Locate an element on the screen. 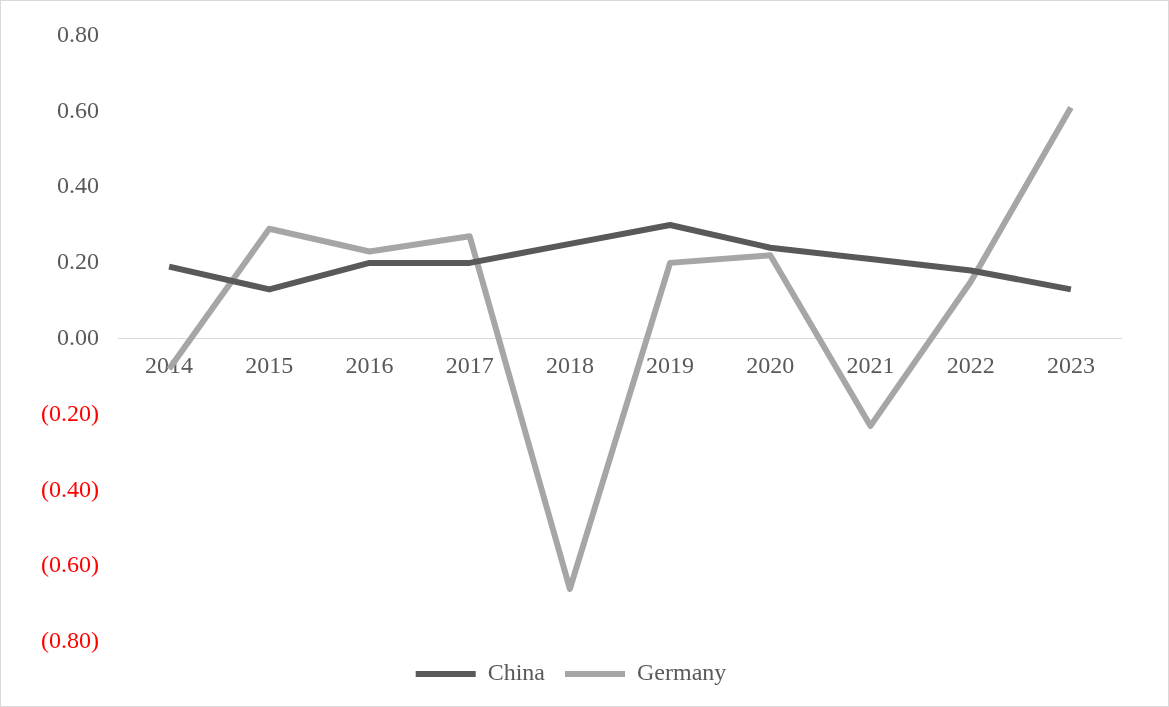 The image size is (1169, 707). legend-label: China is located at coordinates (516, 672).